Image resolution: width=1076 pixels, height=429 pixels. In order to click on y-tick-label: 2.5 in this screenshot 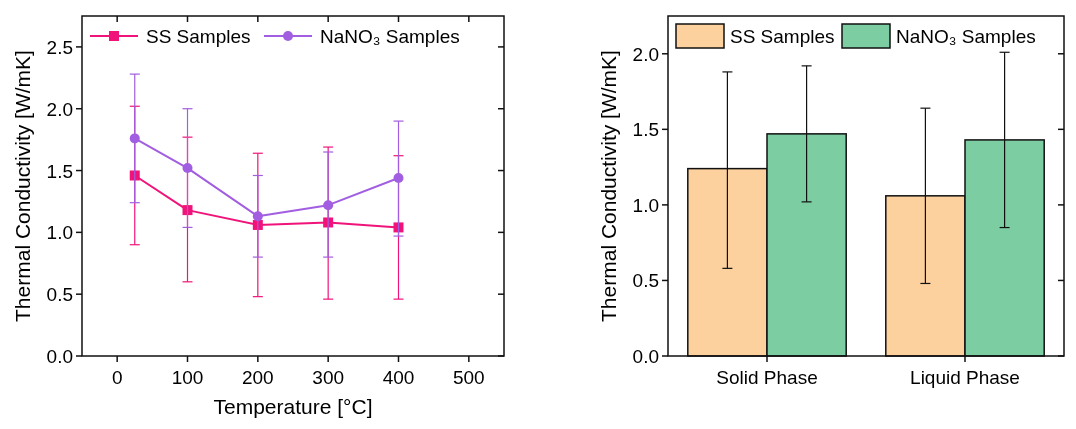, I will do `click(59, 47)`.